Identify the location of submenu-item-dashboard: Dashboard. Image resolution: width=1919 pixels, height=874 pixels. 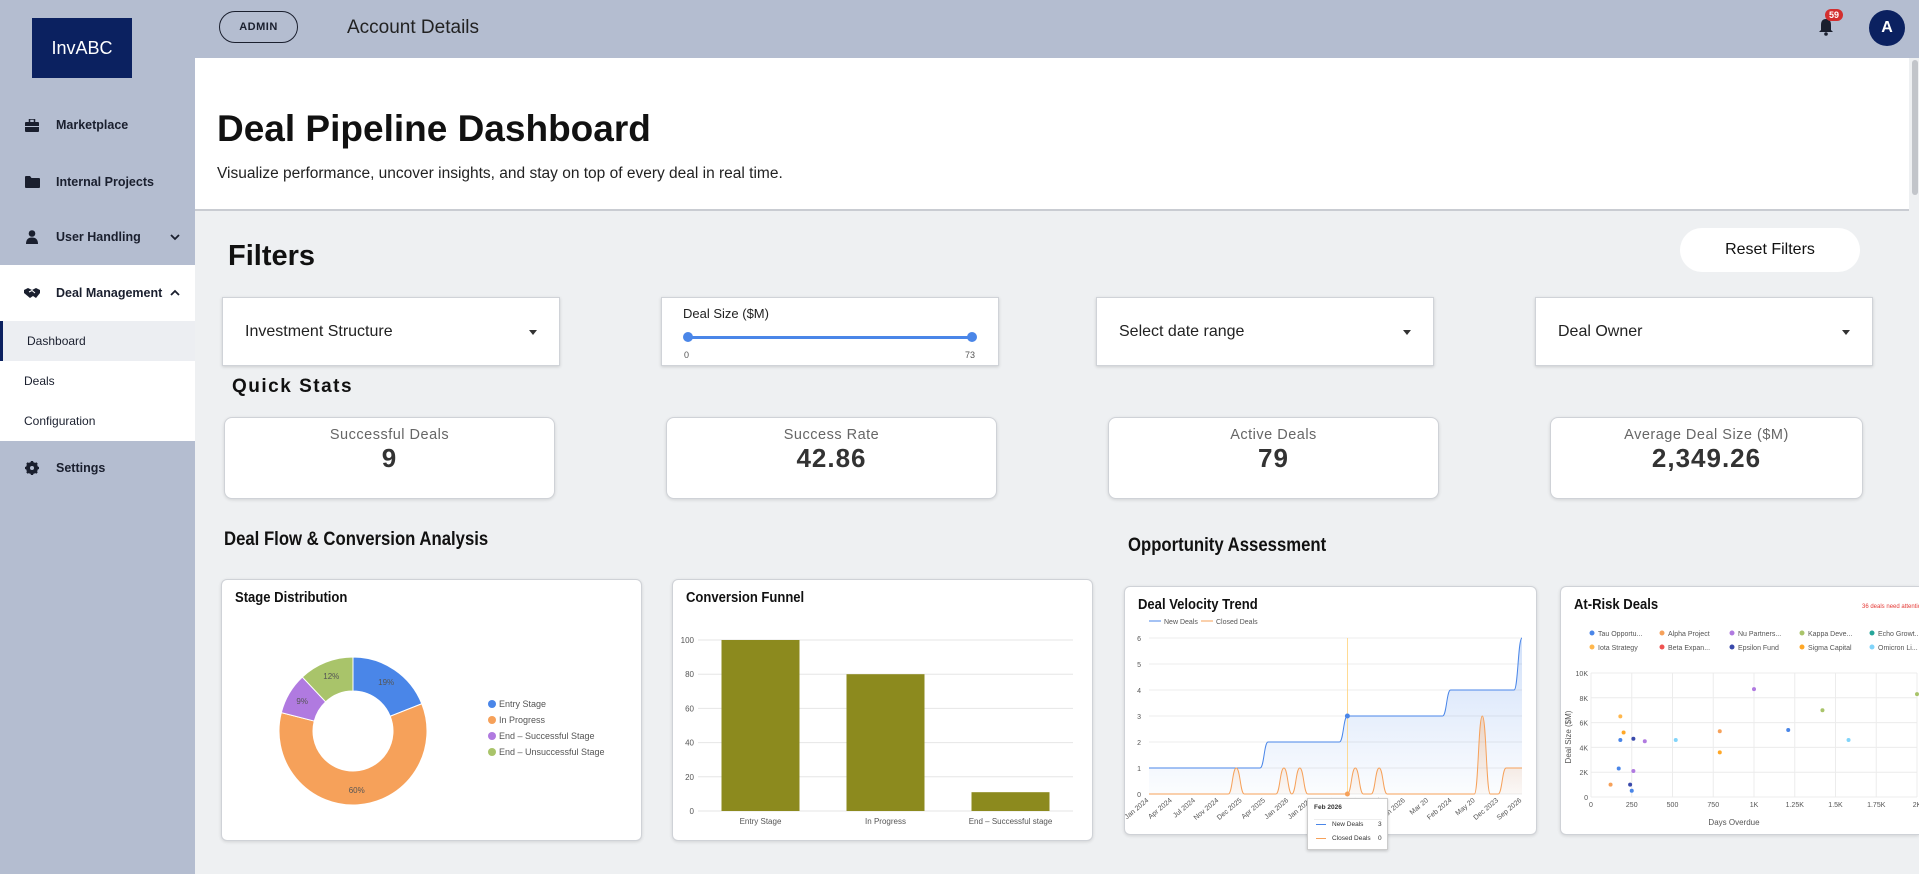
(97, 341).